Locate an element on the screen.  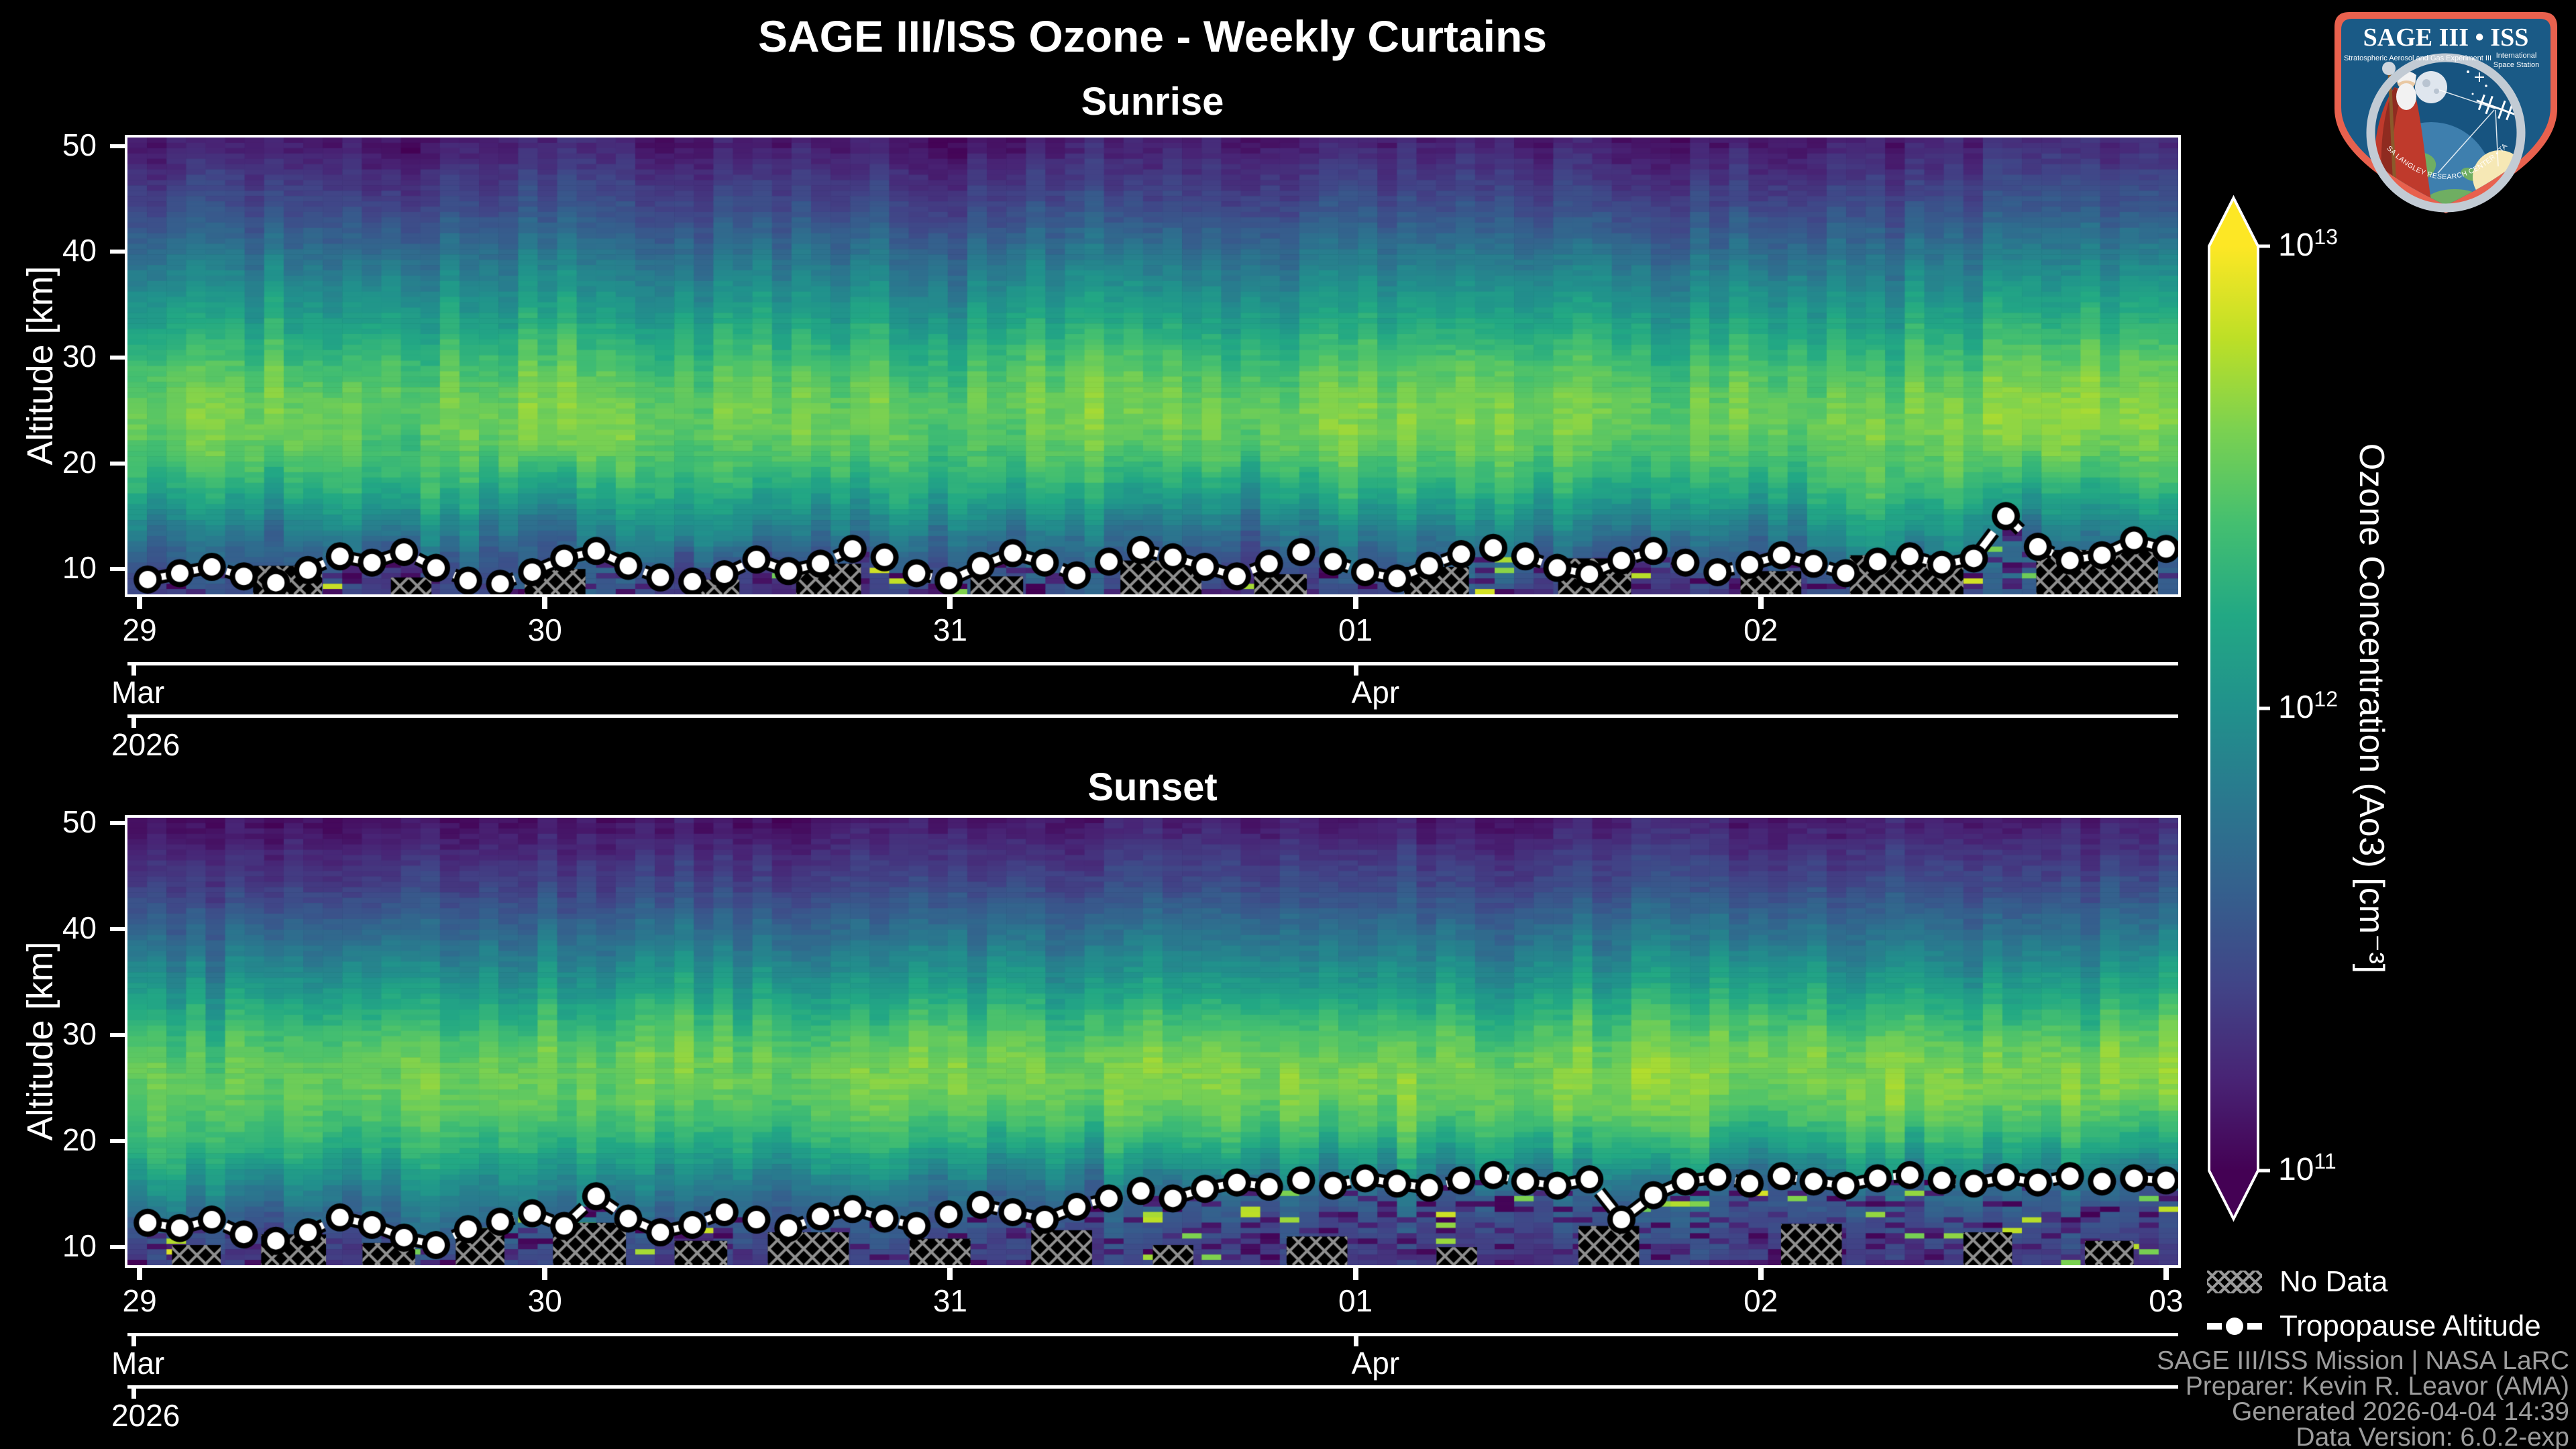
patch-title: SAGE III • ISS is located at coordinates (2446, 37).